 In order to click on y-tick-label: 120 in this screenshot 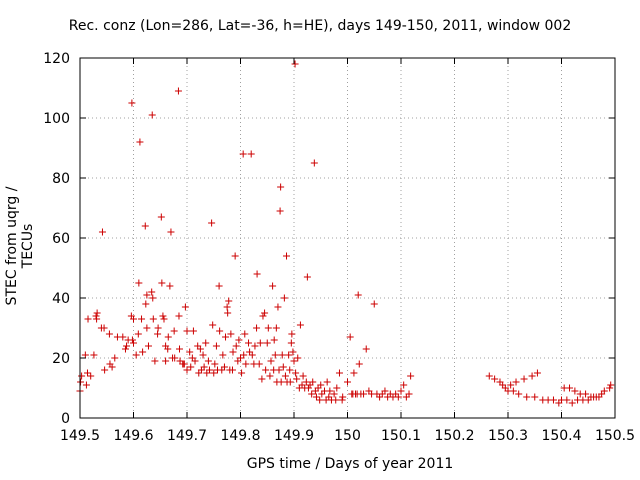, I will do `click(56, 59)`.